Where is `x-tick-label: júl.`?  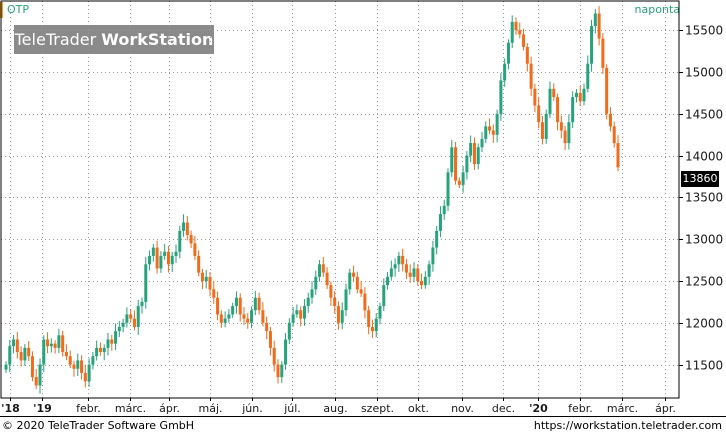 x-tick-label: júl. is located at coordinates (292, 408).